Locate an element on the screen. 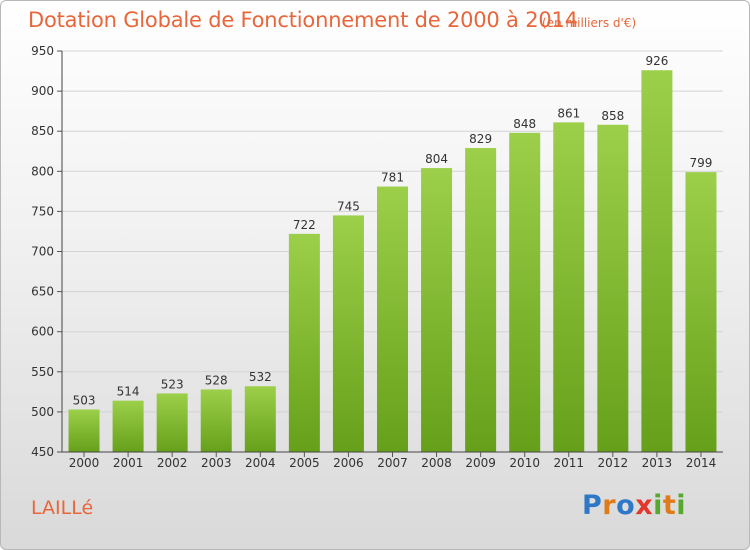 The width and height of the screenshot is (750, 550). bar-2012 is located at coordinates (613, 288).